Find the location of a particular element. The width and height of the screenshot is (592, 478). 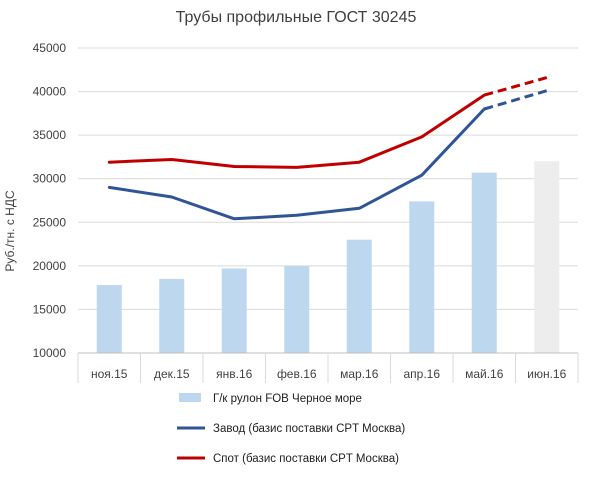

bar-апр.16 is located at coordinates (422, 277).